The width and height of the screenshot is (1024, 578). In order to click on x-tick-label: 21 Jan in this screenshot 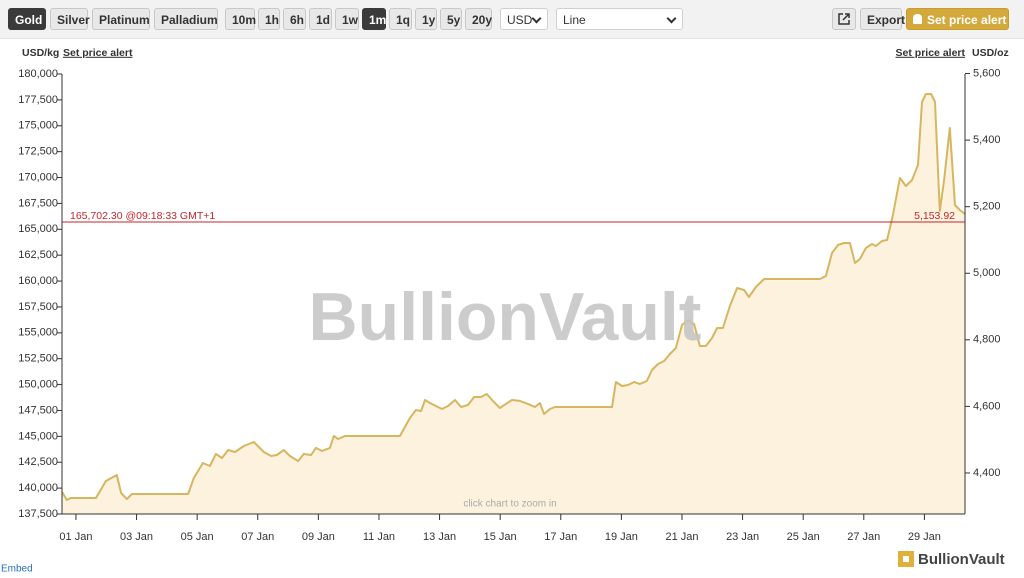, I will do `click(681, 537)`.